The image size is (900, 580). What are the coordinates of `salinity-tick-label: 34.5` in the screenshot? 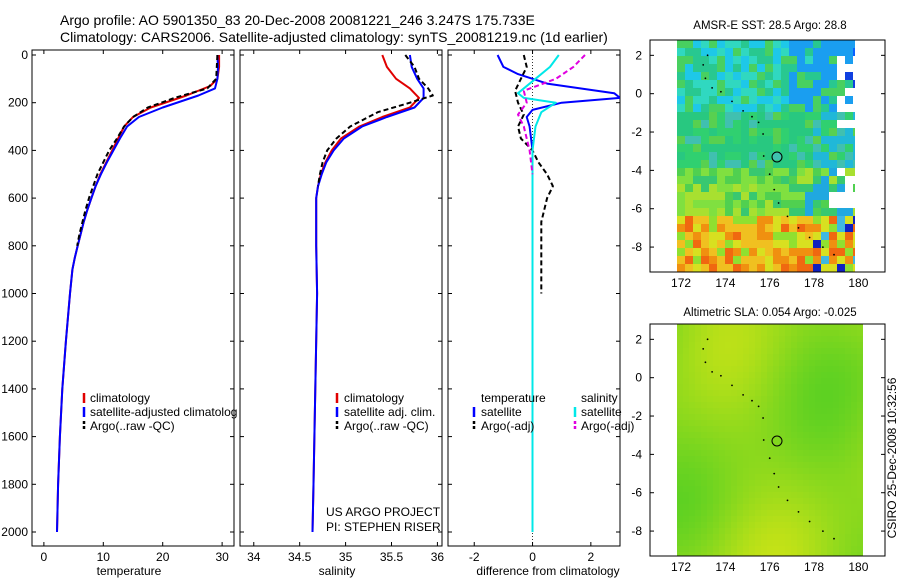 It's located at (300, 557).